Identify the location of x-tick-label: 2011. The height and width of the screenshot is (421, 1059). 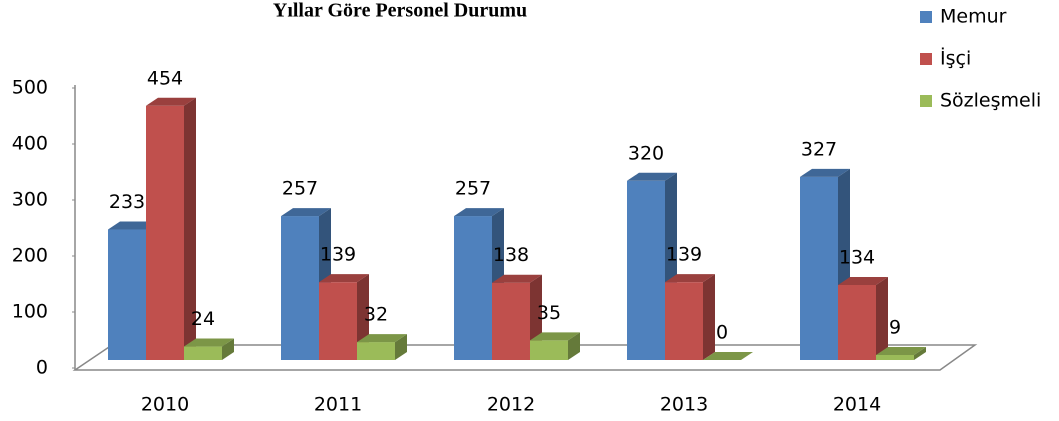
(338, 405).